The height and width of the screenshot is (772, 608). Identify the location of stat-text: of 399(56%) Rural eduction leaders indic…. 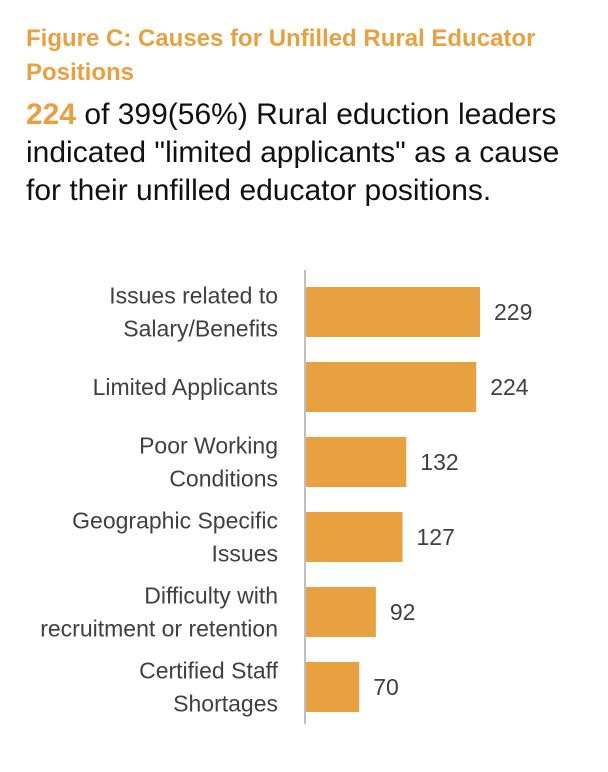
(293, 152).